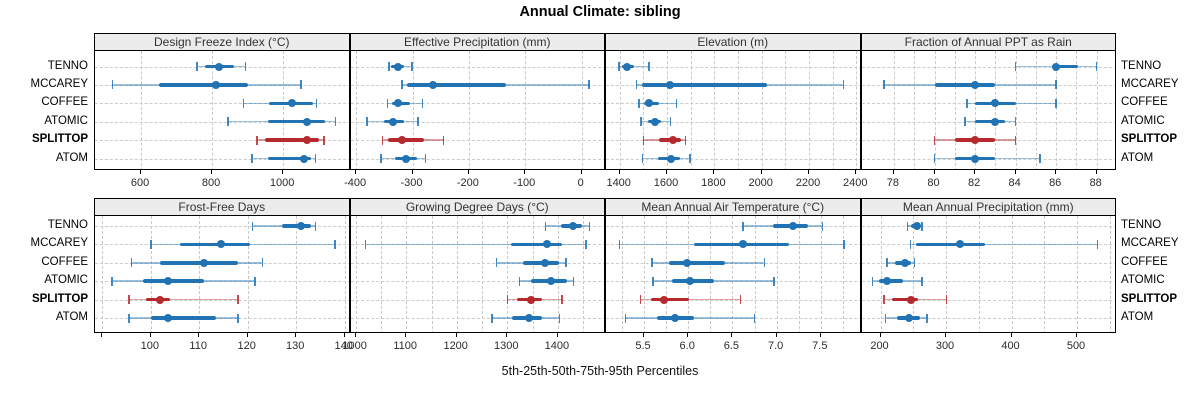 This screenshot has height=400, width=1200. Describe the element at coordinates (731, 346) in the screenshot. I see `x-axis-tick-label: 6.5` at that location.